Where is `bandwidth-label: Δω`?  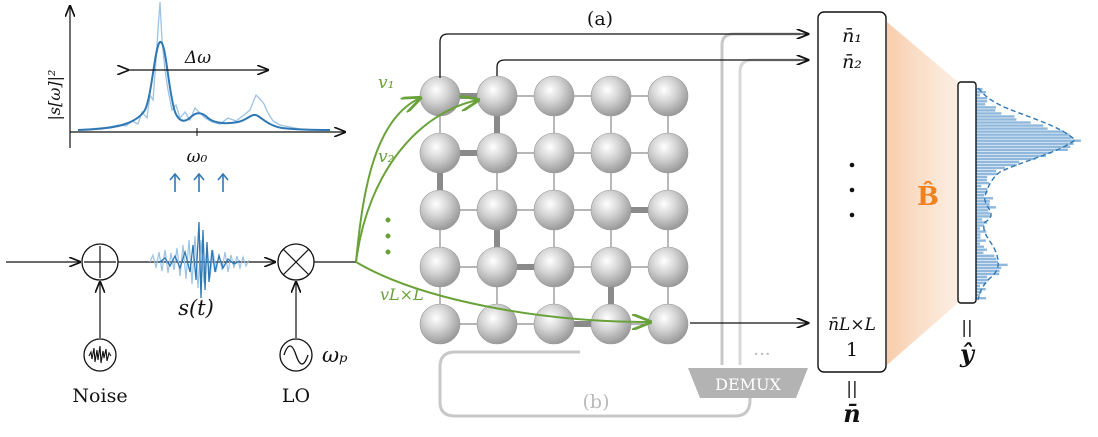
bandwidth-label: Δω is located at coordinates (197, 58).